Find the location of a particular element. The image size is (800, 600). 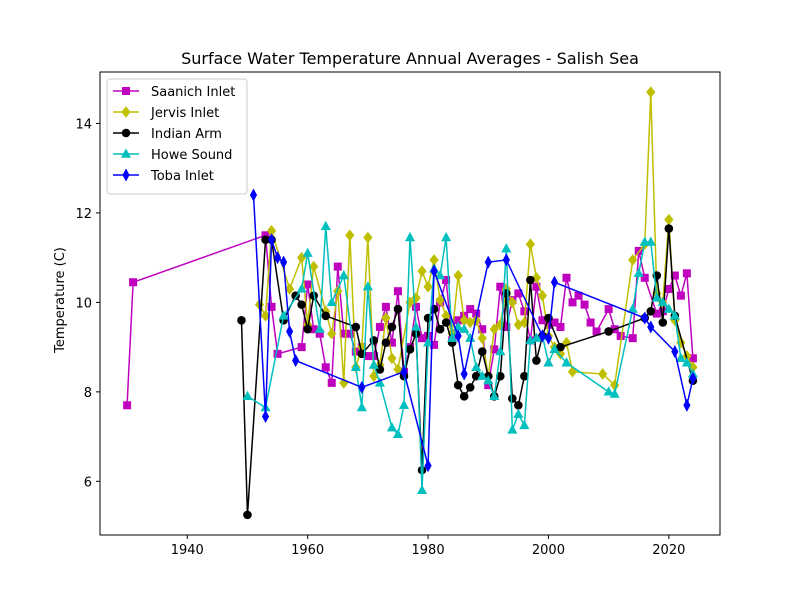

legend-item: Saanich Inlet is located at coordinates (174, 92).